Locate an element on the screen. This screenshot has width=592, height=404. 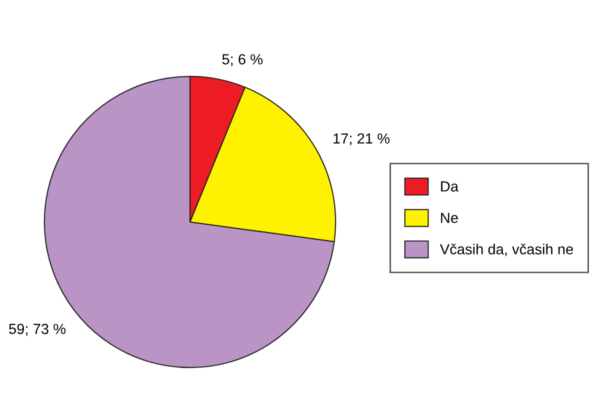
data-label: 17; 21 % is located at coordinates (362, 139).